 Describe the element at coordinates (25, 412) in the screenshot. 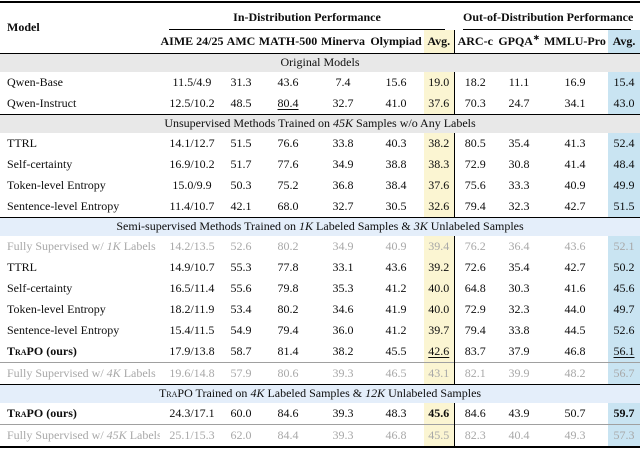

I see `text-part: TraPO` at that location.